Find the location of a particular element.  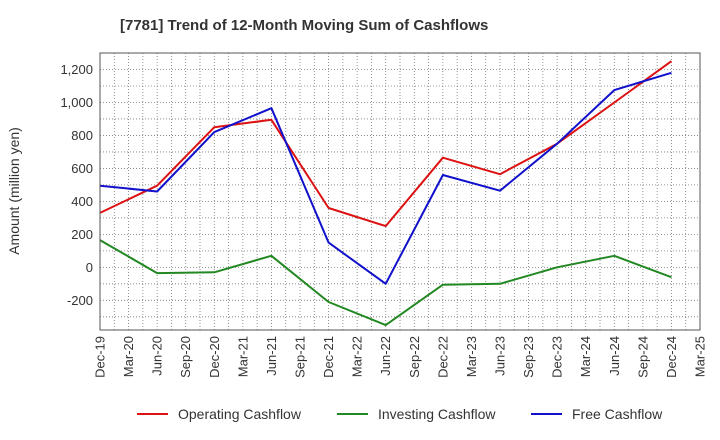

x-tick-label: Dec-21 is located at coordinates (328, 357).